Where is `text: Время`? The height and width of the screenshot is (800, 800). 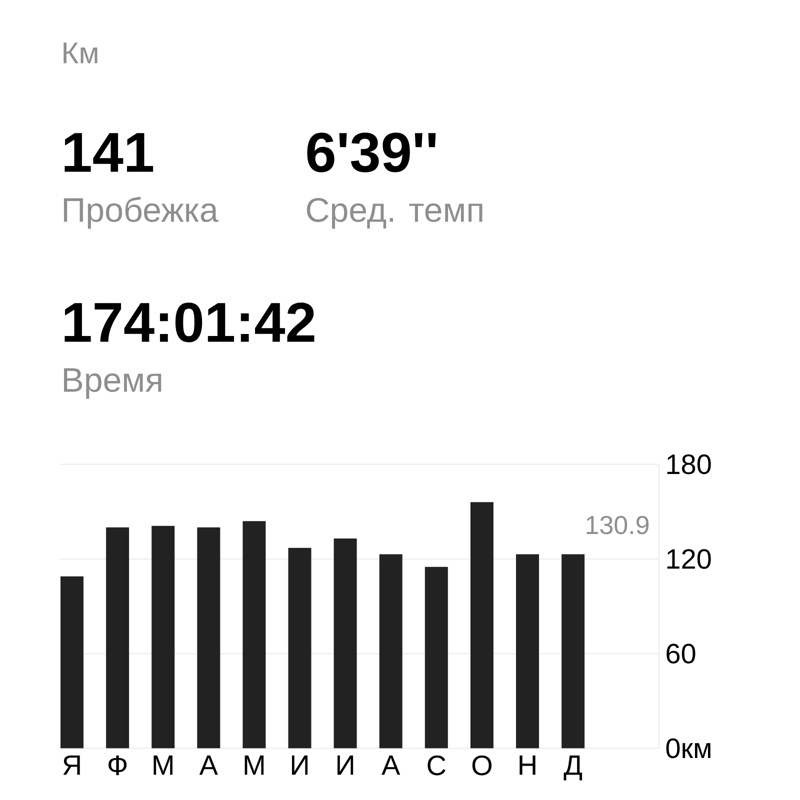
text: Время is located at coordinates (113, 383).